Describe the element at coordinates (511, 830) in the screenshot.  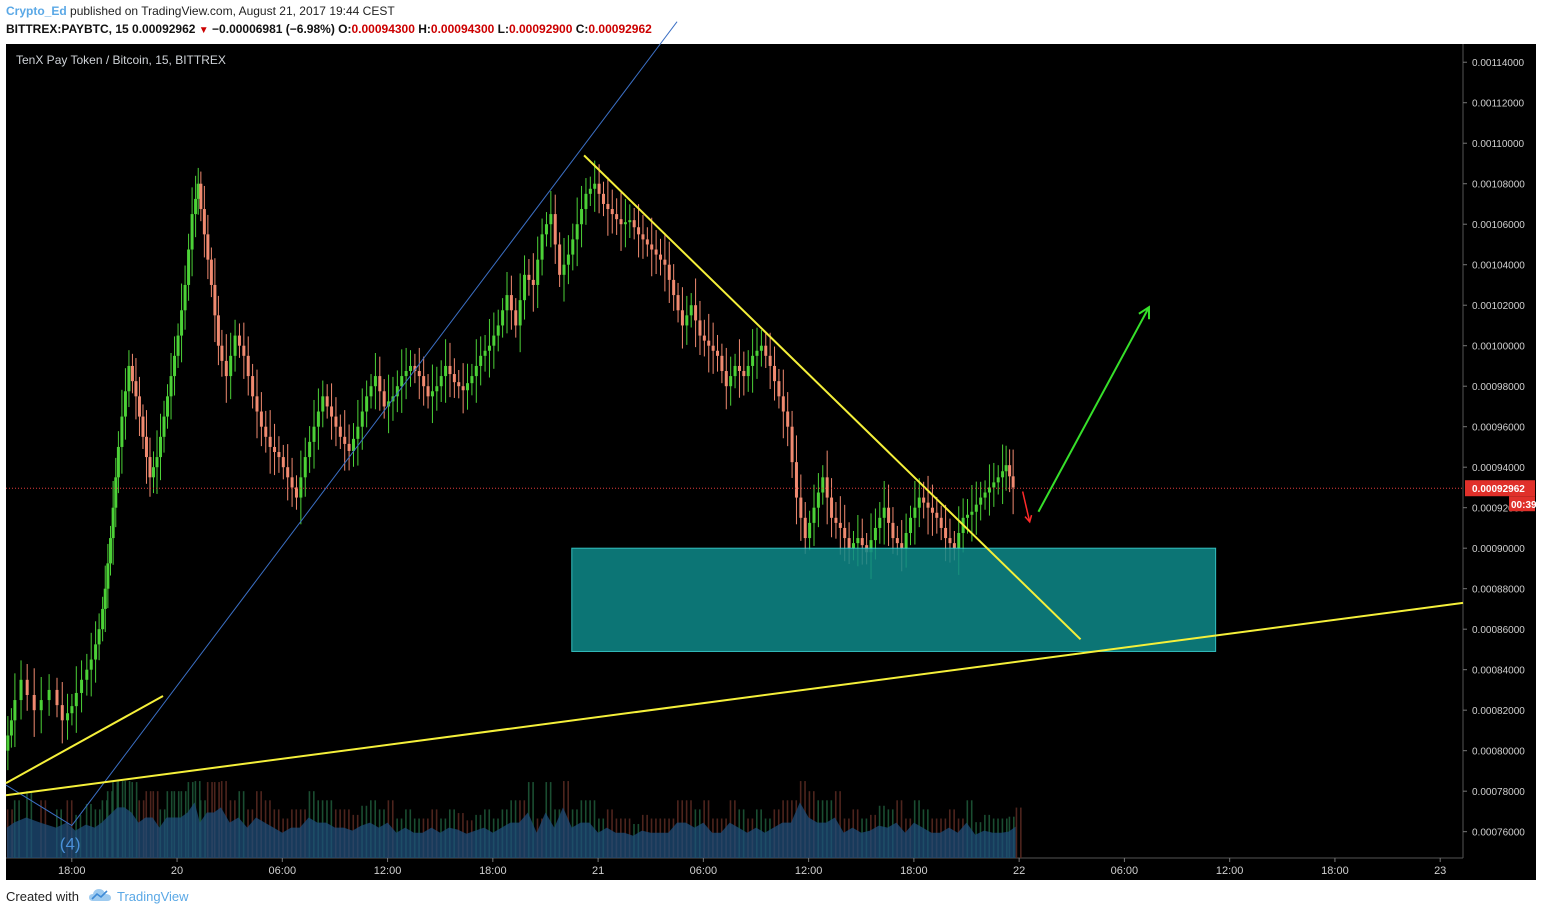
I see `volume-ma-area` at that location.